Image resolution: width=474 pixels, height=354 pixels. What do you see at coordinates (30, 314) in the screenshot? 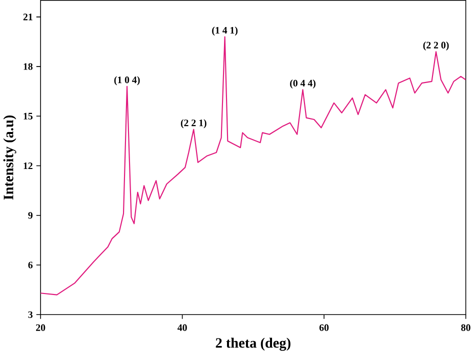
I see `y-tick-label: 3` at bounding box center [30, 314].